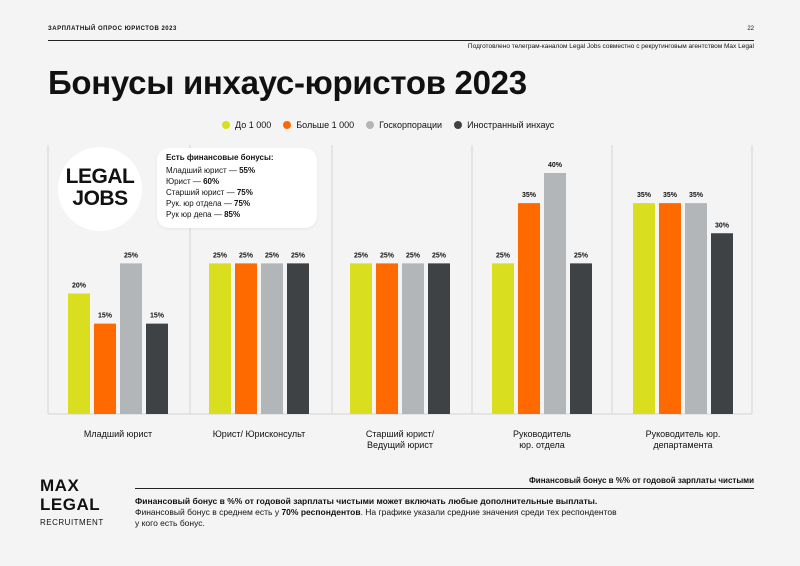  Describe the element at coordinates (683, 434) in the screenshot. I see `category-label: Руководитель юр.` at that location.